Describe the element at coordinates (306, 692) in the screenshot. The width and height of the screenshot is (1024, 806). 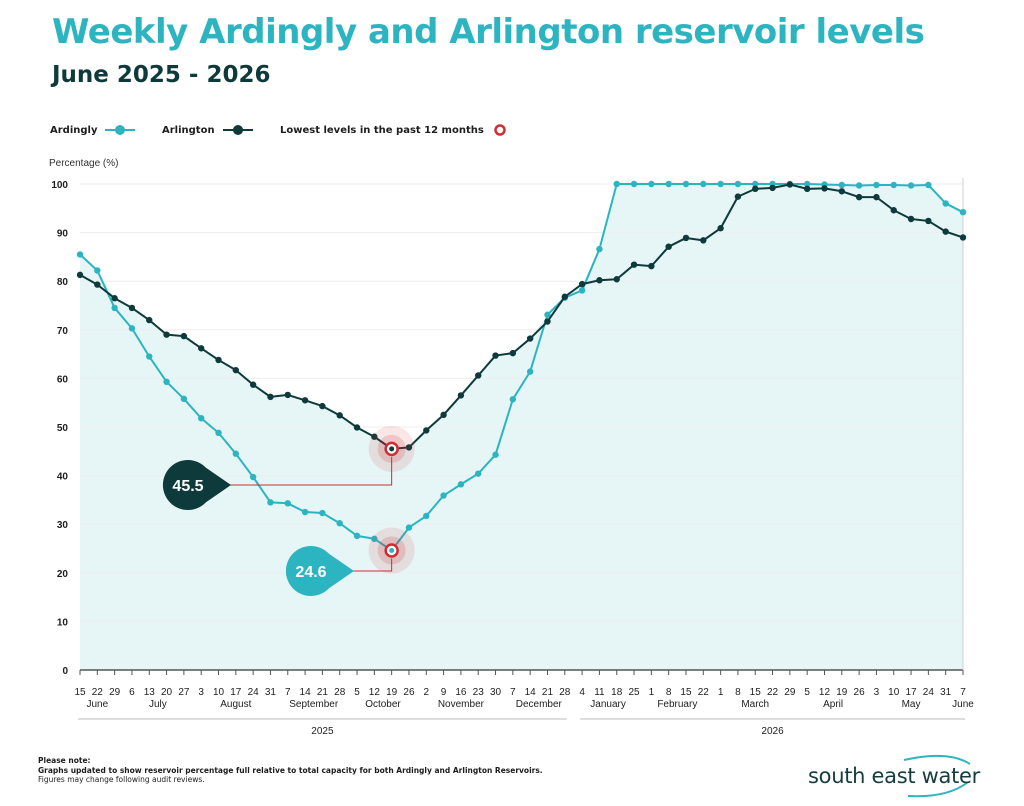
I see `x-tick-label: 14` at that location.